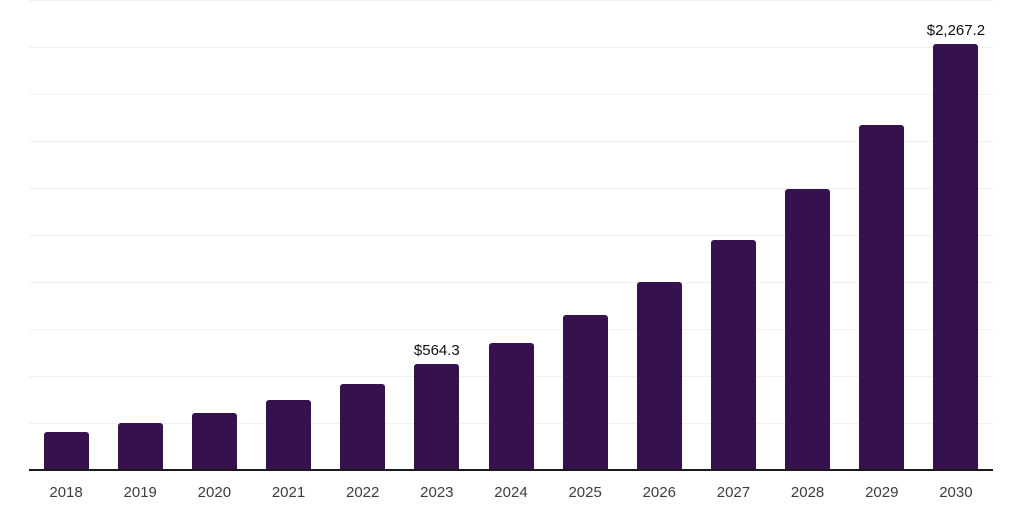 This screenshot has height=512, width=1024. Describe the element at coordinates (585, 392) in the screenshot. I see `bar-2025` at that location.